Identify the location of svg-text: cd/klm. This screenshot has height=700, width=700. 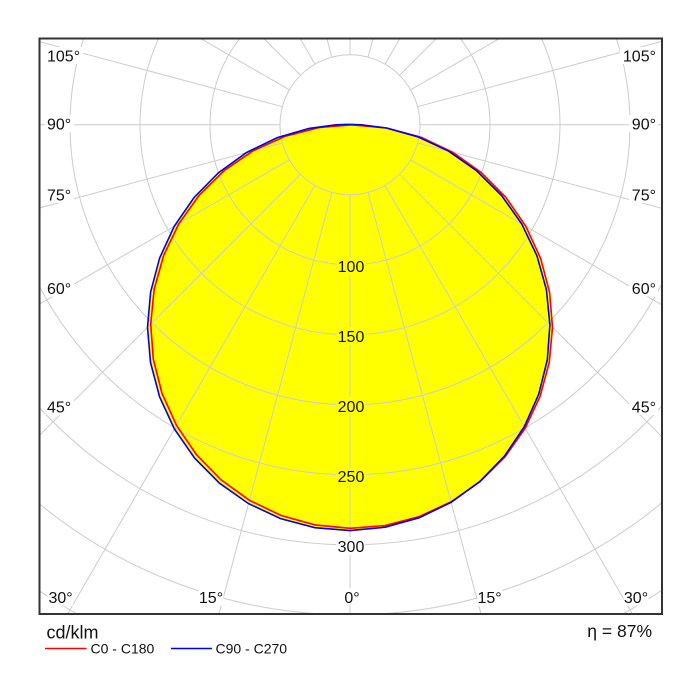
(73, 633).